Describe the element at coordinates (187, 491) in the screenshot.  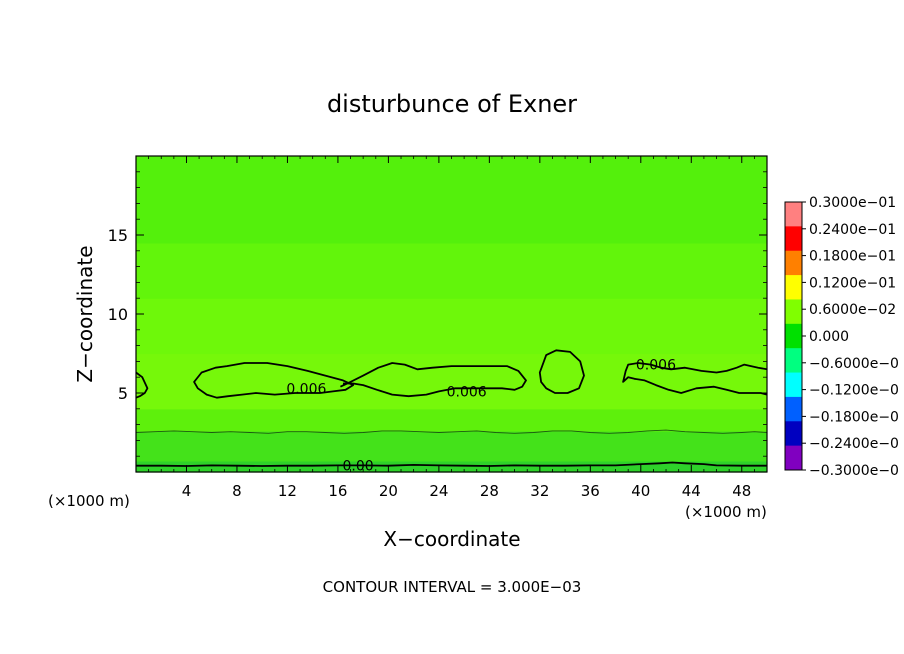
I see `x-tick-label: 4` at that location.